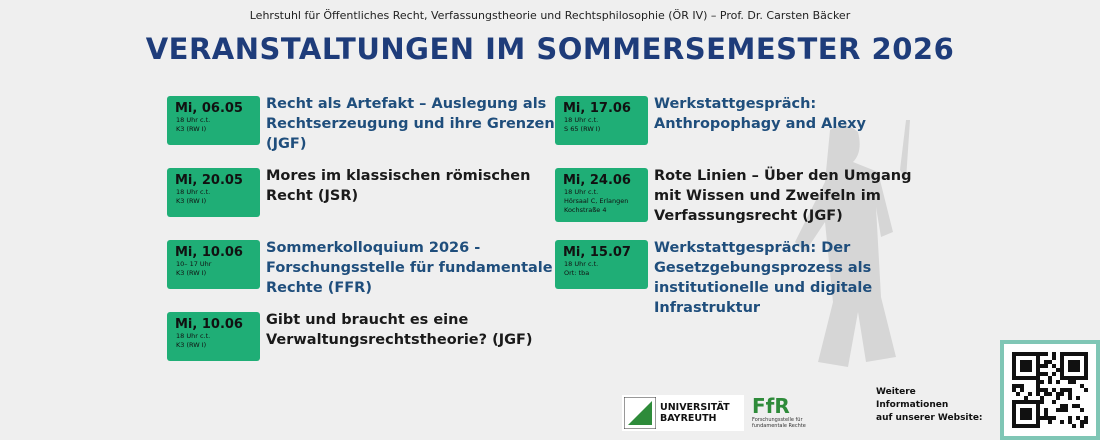 This screenshot has width=1100, height=440. What do you see at coordinates (707, 308) in the screenshot?
I see `event-title-line: Infrastruktur` at bounding box center [707, 308].